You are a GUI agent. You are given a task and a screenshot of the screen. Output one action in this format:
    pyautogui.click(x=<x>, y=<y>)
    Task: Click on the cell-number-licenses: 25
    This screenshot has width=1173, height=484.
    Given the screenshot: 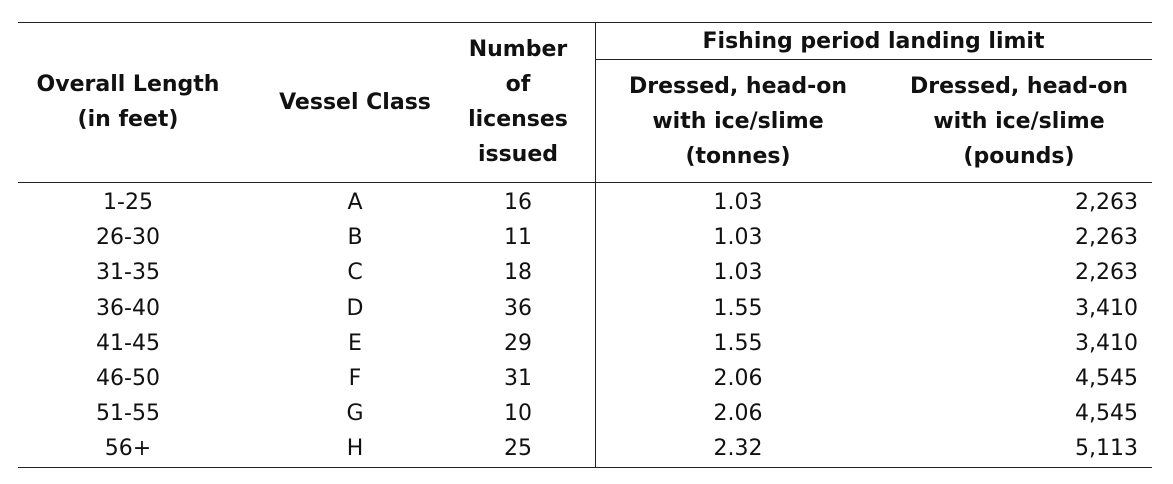 What is the action you would take?
    pyautogui.click(x=518, y=449)
    